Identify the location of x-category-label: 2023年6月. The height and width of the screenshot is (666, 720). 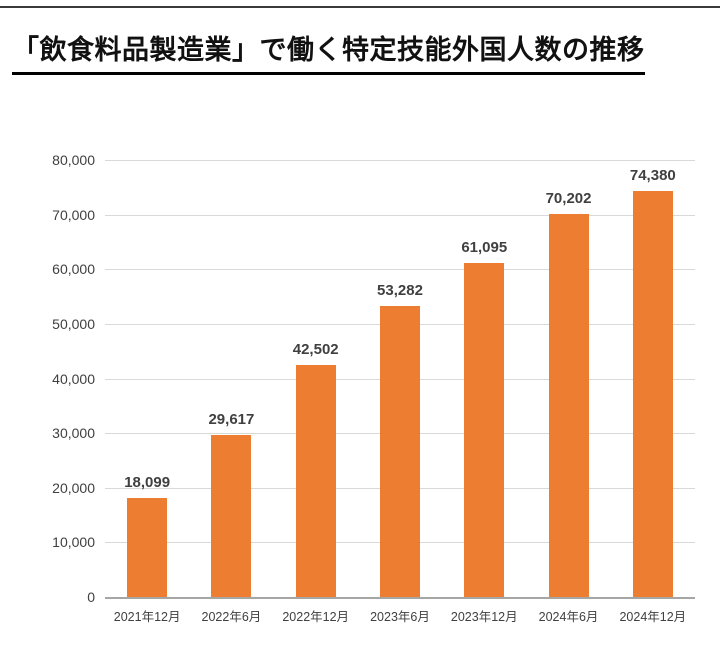
(400, 617).